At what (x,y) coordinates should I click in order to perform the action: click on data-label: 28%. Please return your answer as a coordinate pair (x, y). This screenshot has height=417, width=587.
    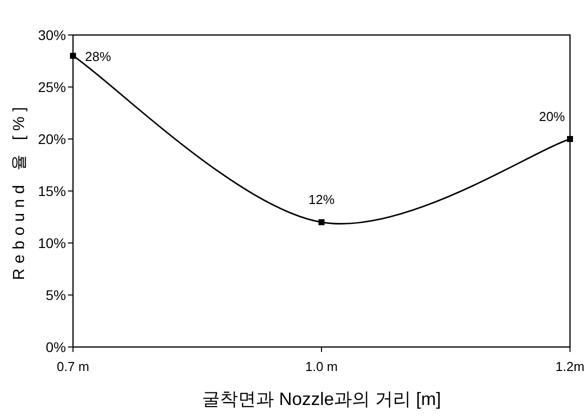
    Looking at the image, I should click on (98, 56).